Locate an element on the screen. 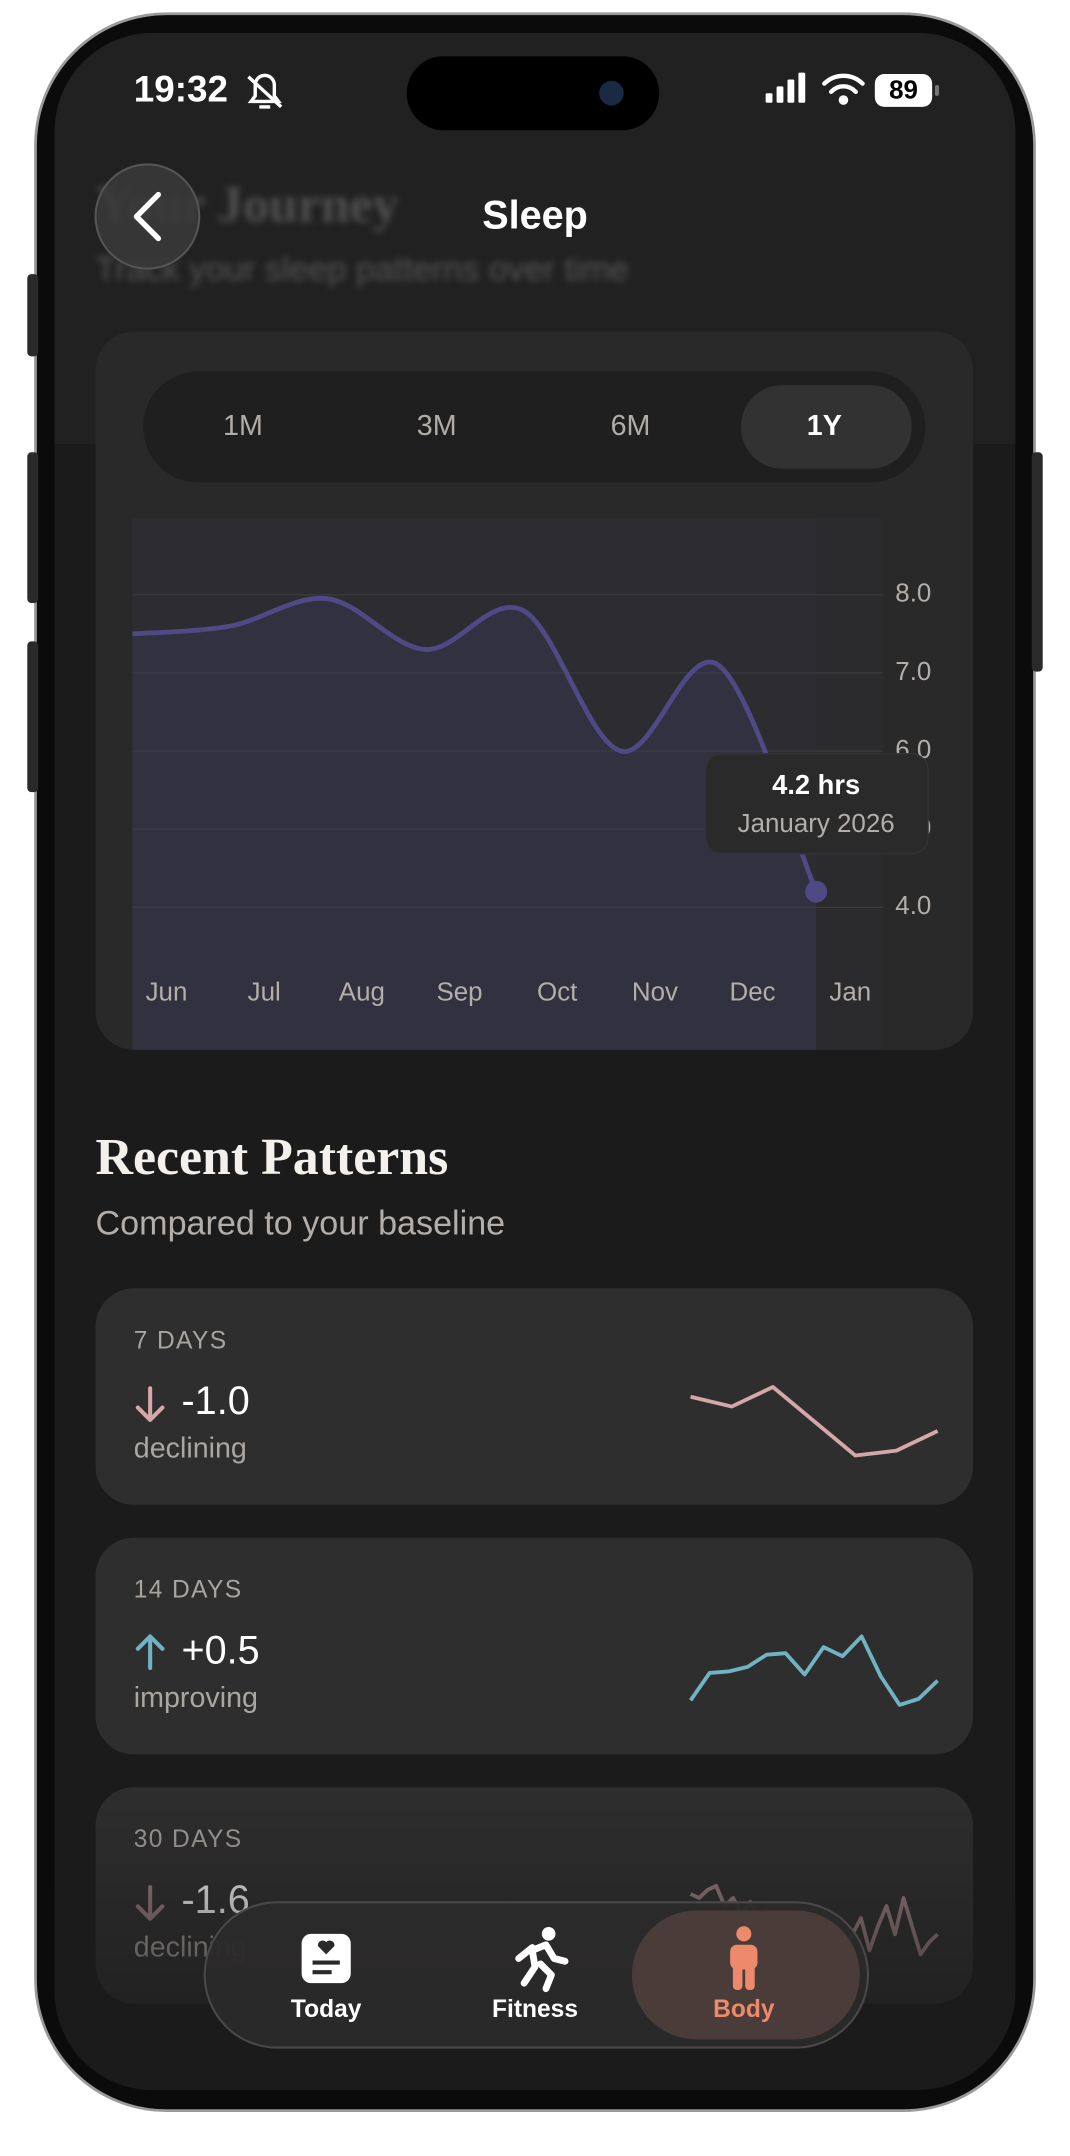  x-tick-label: Nov is located at coordinates (655, 991).